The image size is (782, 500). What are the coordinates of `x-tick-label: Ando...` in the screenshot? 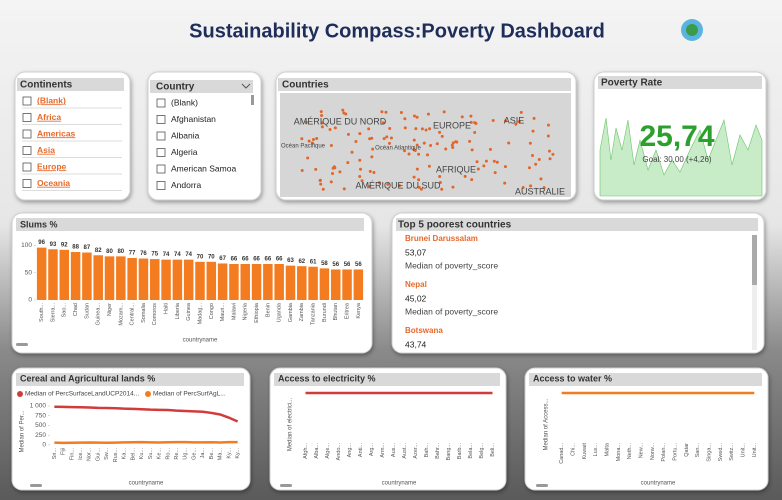 It's located at (339, 452).